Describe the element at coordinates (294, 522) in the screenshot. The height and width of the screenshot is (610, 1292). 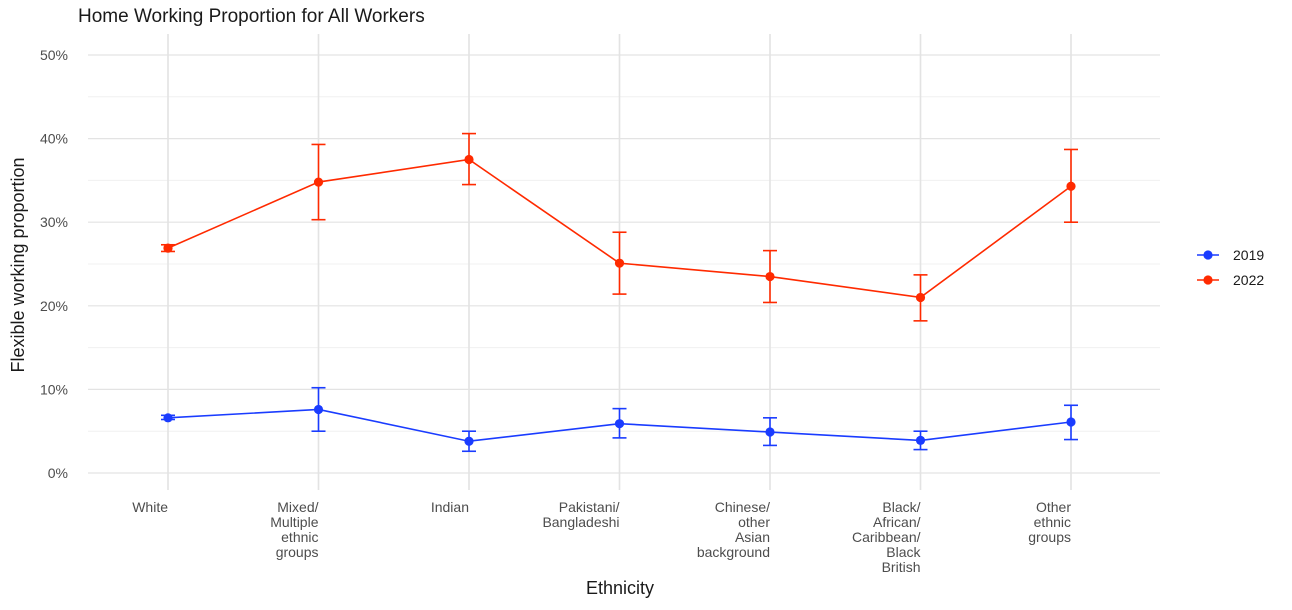
I see `x-tick-label-line: Multiple` at that location.